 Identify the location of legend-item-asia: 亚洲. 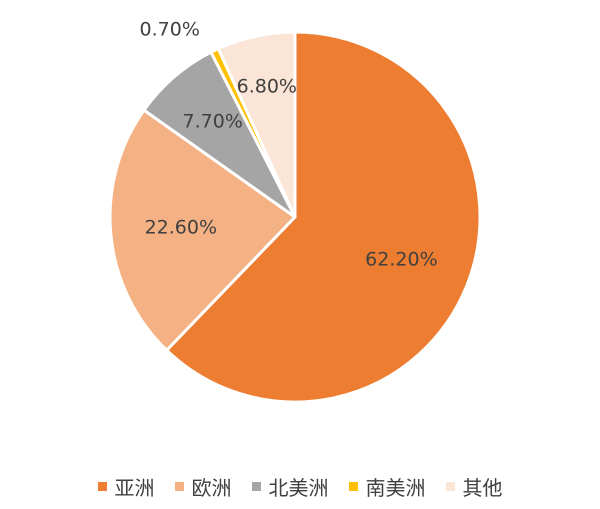
(126, 486).